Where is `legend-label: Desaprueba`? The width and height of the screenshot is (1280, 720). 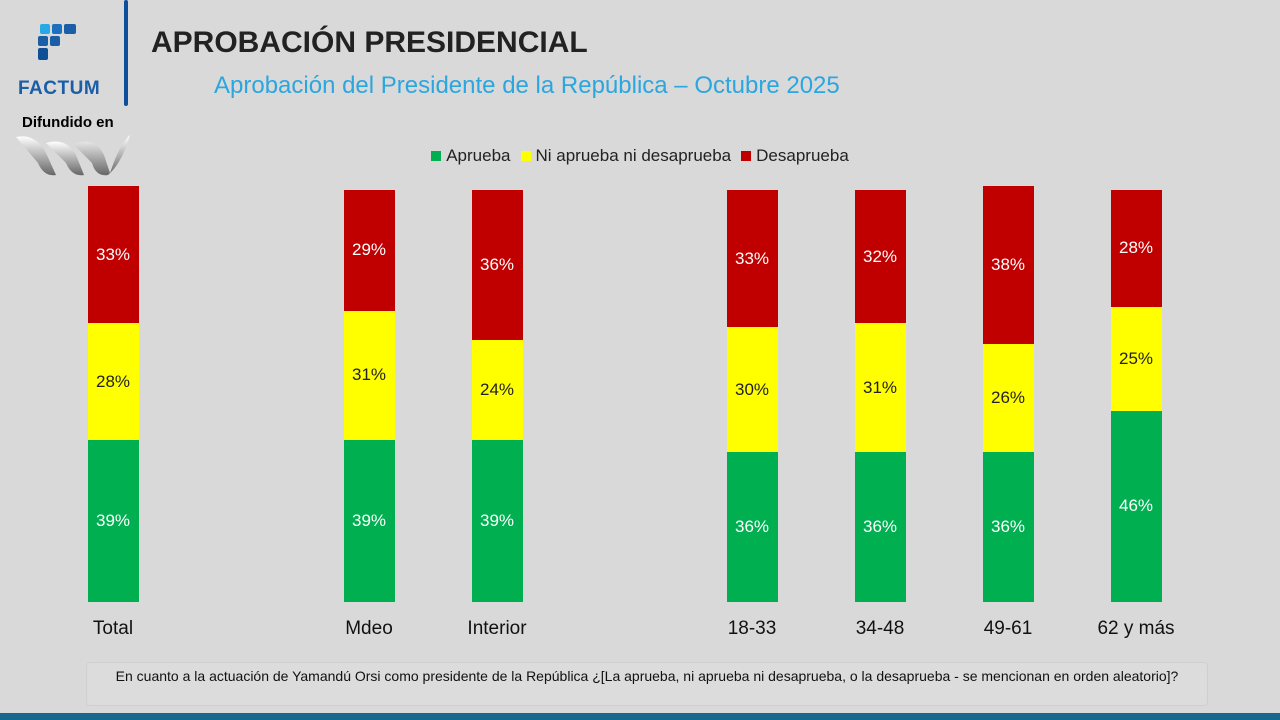
legend-label: Desaprueba is located at coordinates (802, 155).